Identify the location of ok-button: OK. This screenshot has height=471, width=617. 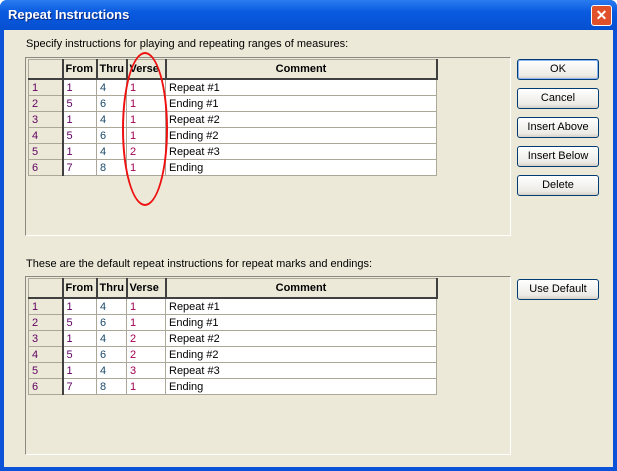
(558, 69).